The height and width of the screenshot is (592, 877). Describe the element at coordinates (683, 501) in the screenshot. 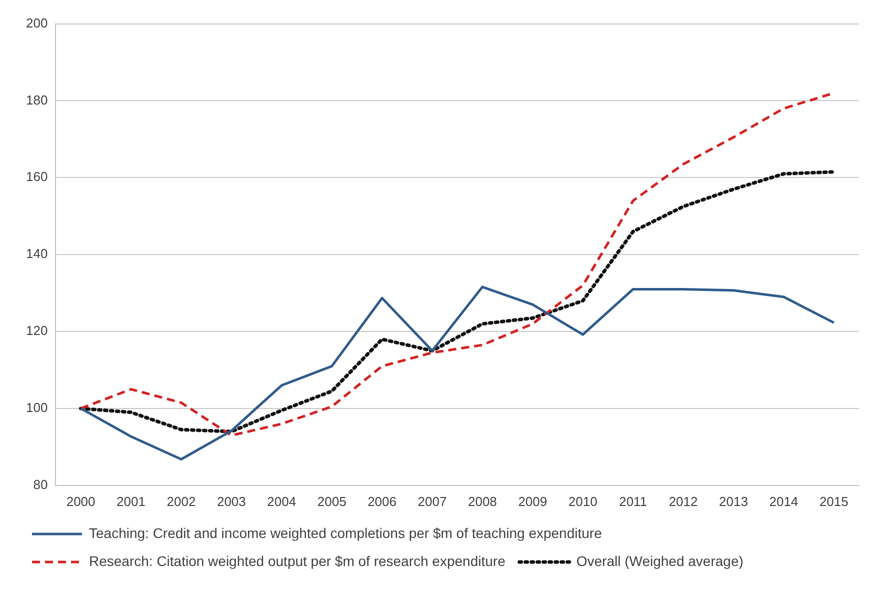

I see `x-tick-label: 2012` at that location.